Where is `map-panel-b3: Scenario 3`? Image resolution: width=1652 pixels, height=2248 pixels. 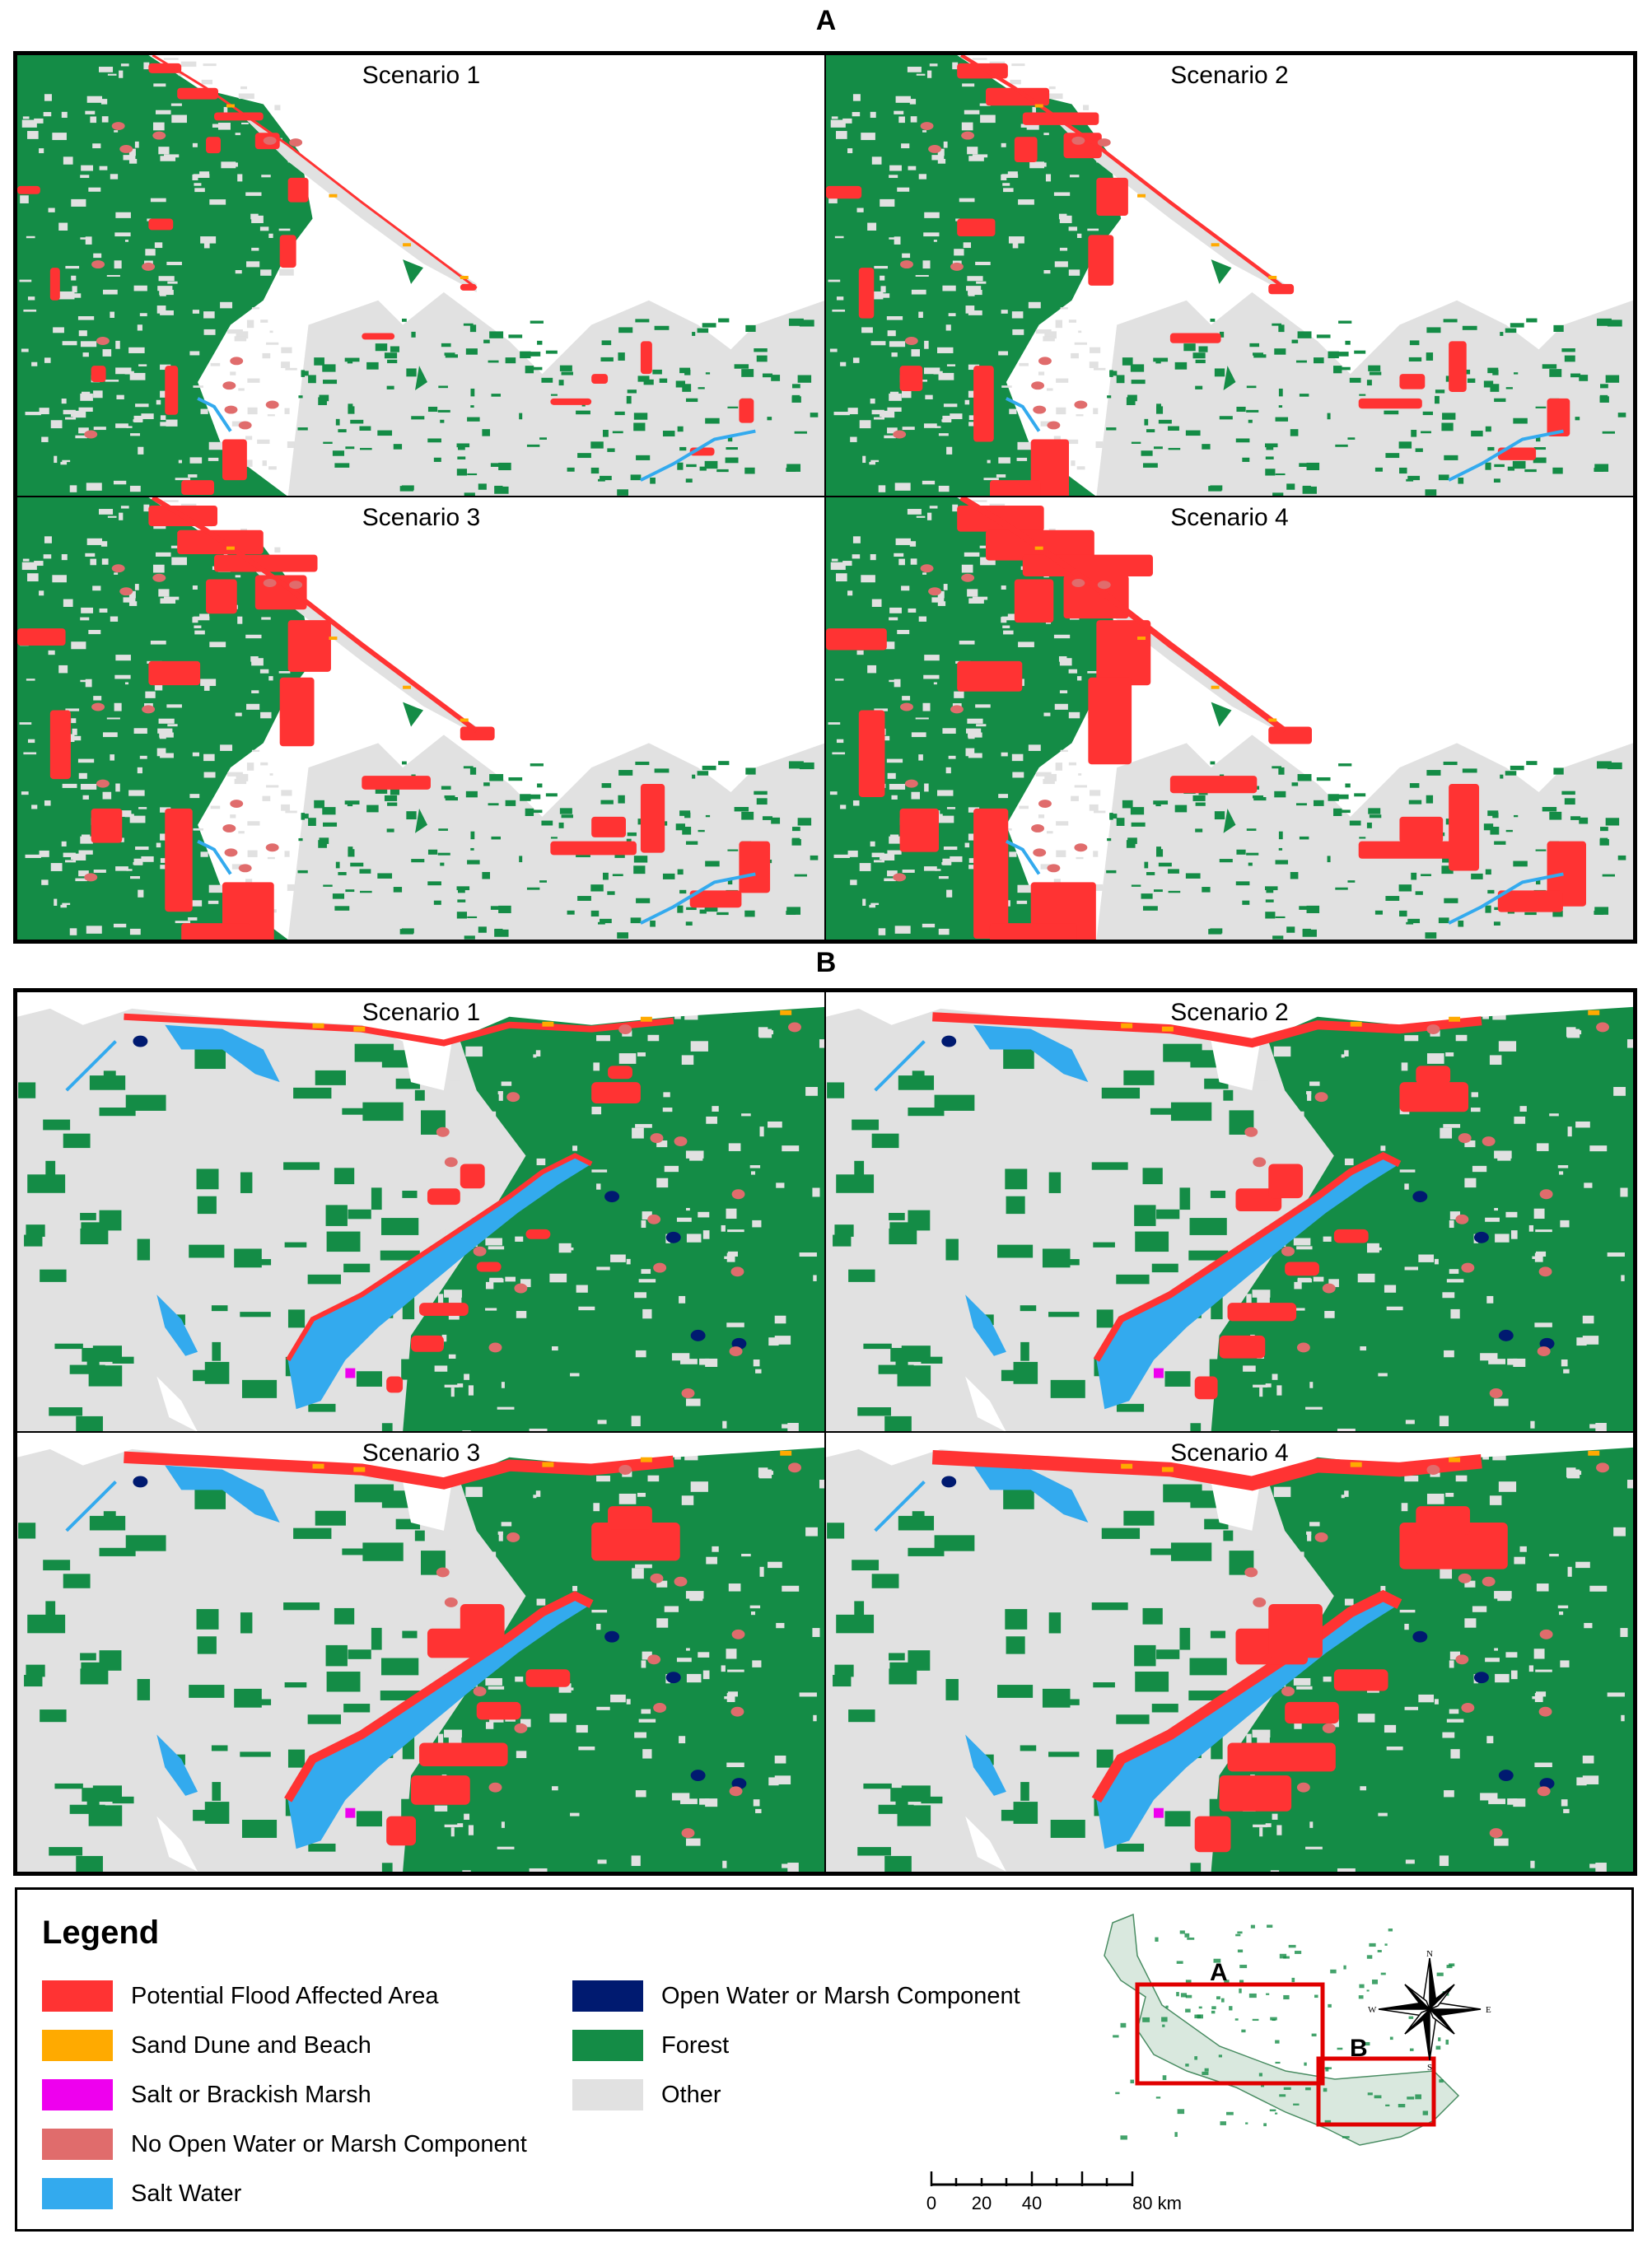
map-panel-b3: Scenario 3 is located at coordinates (421, 1652).